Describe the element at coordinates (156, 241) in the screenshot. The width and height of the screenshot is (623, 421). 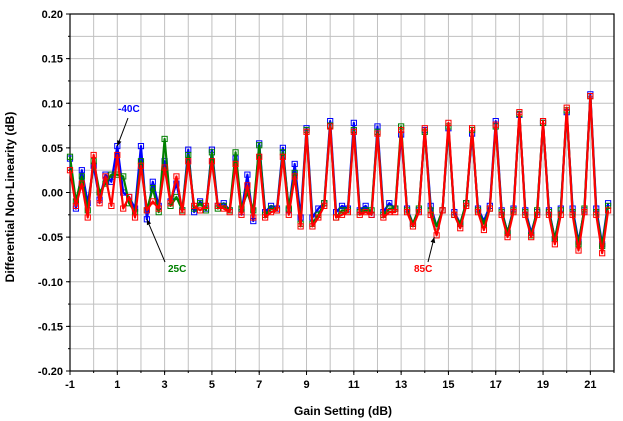
I see `annotation-leader-25c` at that location.